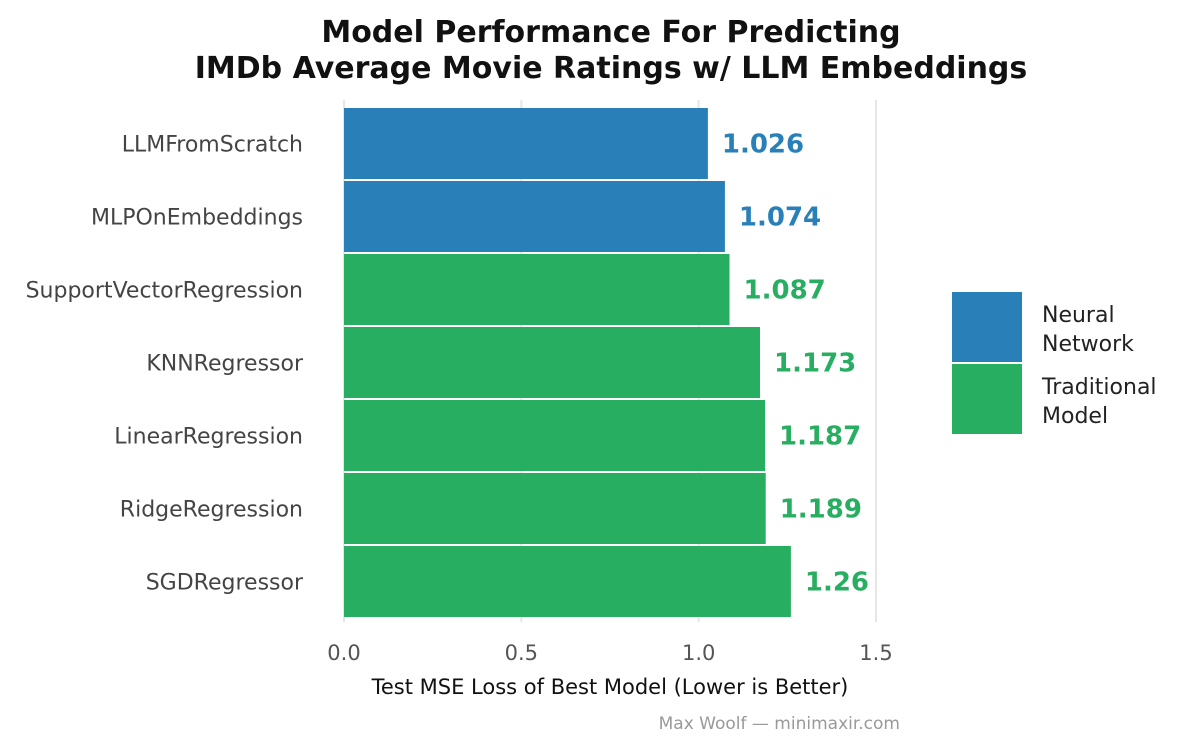 The height and width of the screenshot is (750, 1200). Describe the element at coordinates (610, 32) in the screenshot. I see `chart-title-line-1: Model Performance For Predicting` at that location.